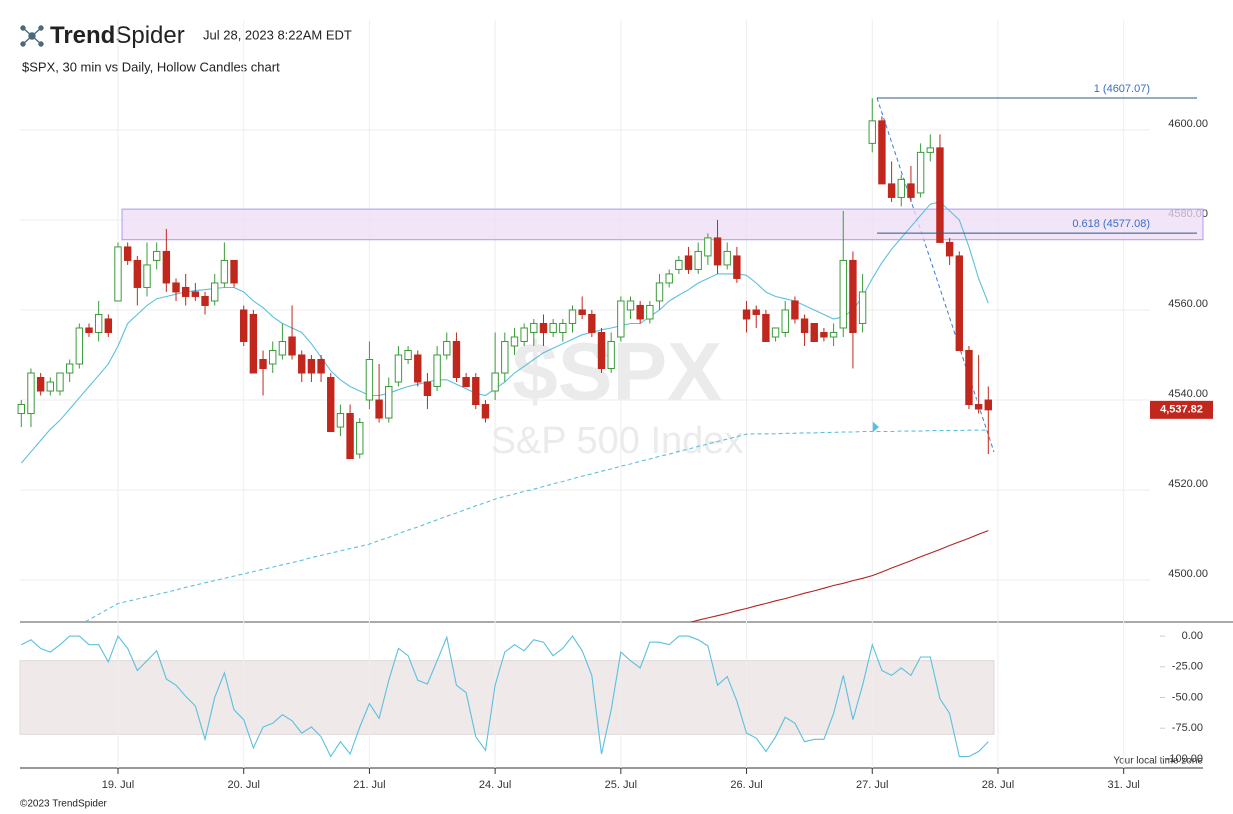 The height and width of the screenshot is (814, 1233). I want to click on y-tick-label: 4560.00, so click(1188, 304).